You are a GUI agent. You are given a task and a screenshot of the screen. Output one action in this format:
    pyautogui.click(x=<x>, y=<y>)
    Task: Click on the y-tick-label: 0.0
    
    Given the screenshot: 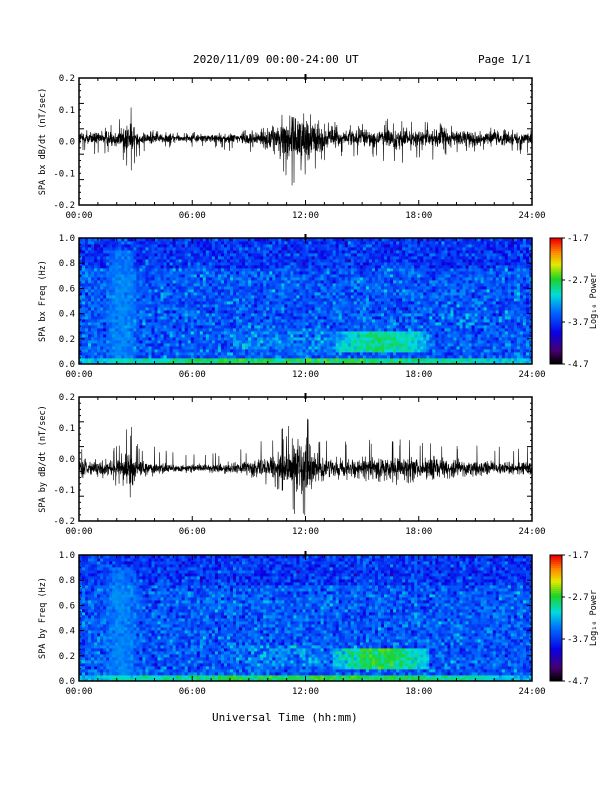 What is the action you would take?
    pyautogui.click(x=67, y=143)
    